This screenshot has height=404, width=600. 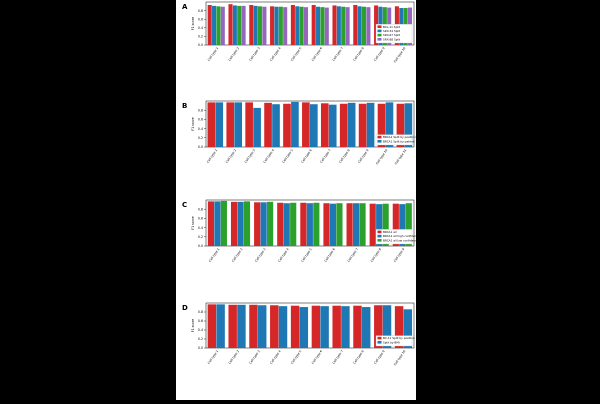 What do you see at coordinates (390, 232) in the screenshot?
I see `legend-entry: BRCA1 all` at bounding box center [390, 232].